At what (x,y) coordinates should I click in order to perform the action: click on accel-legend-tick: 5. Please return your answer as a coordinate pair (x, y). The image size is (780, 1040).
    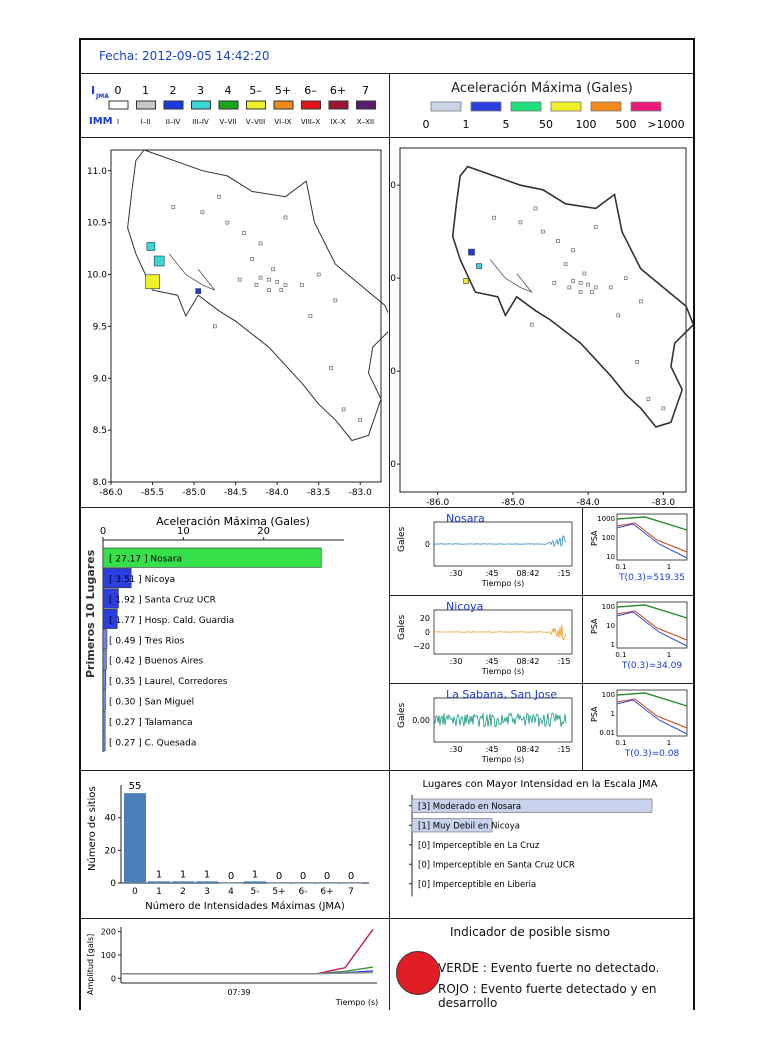
    Looking at the image, I should click on (506, 124).